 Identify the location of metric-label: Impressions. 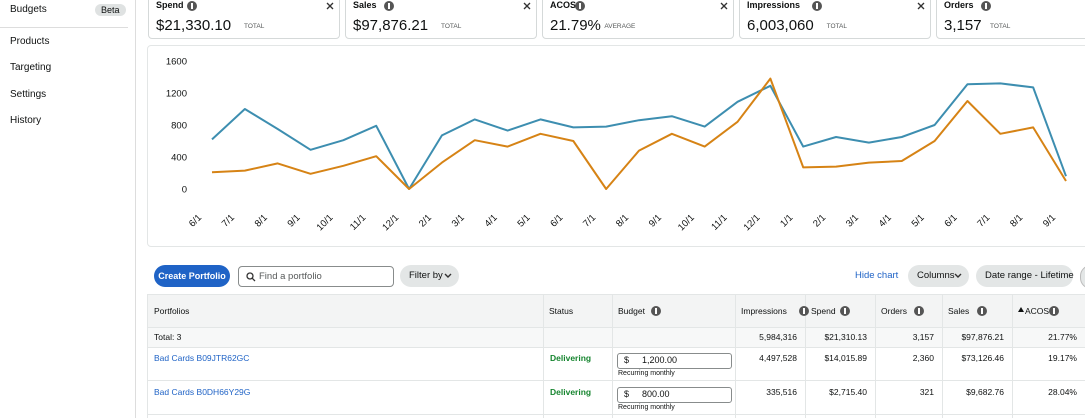
(774, 5).